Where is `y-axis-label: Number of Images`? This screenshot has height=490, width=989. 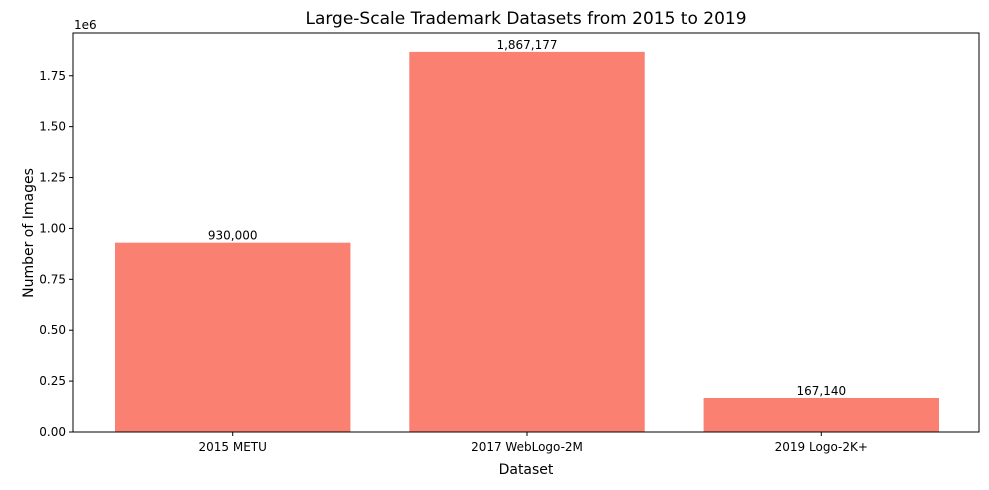 y-axis-label: Number of Images is located at coordinates (29, 233).